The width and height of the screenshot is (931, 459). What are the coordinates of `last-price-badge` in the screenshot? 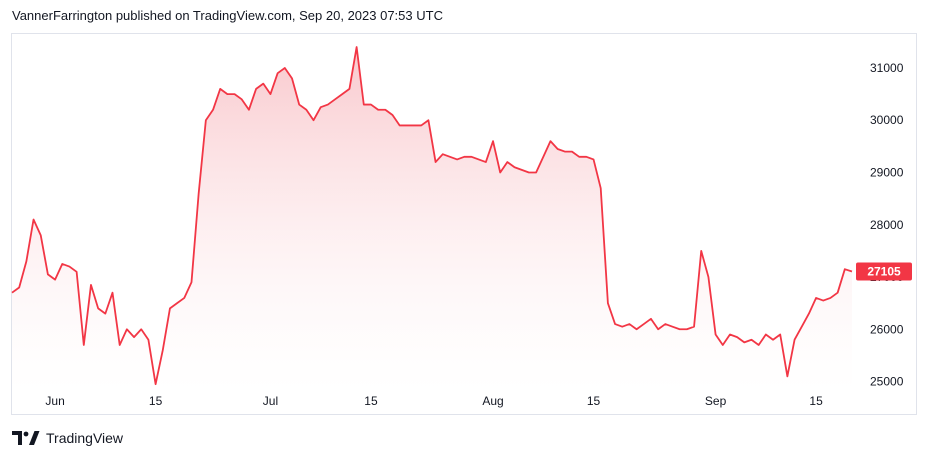 It's located at (884, 271).